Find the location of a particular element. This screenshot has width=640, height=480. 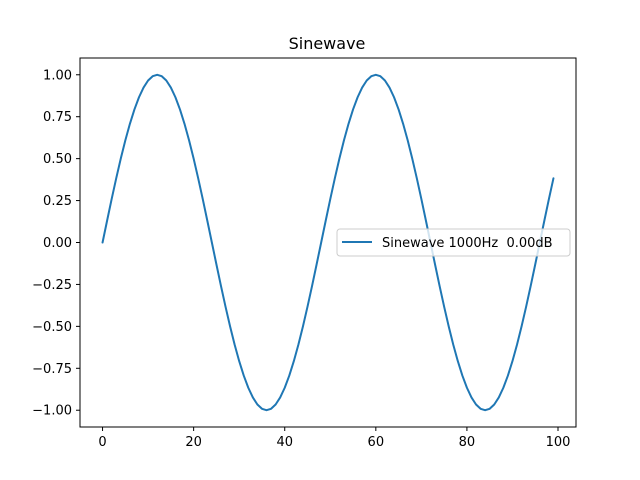

x-axis-ticks: 0 20 40 60 80 100 is located at coordinates (334, 438).